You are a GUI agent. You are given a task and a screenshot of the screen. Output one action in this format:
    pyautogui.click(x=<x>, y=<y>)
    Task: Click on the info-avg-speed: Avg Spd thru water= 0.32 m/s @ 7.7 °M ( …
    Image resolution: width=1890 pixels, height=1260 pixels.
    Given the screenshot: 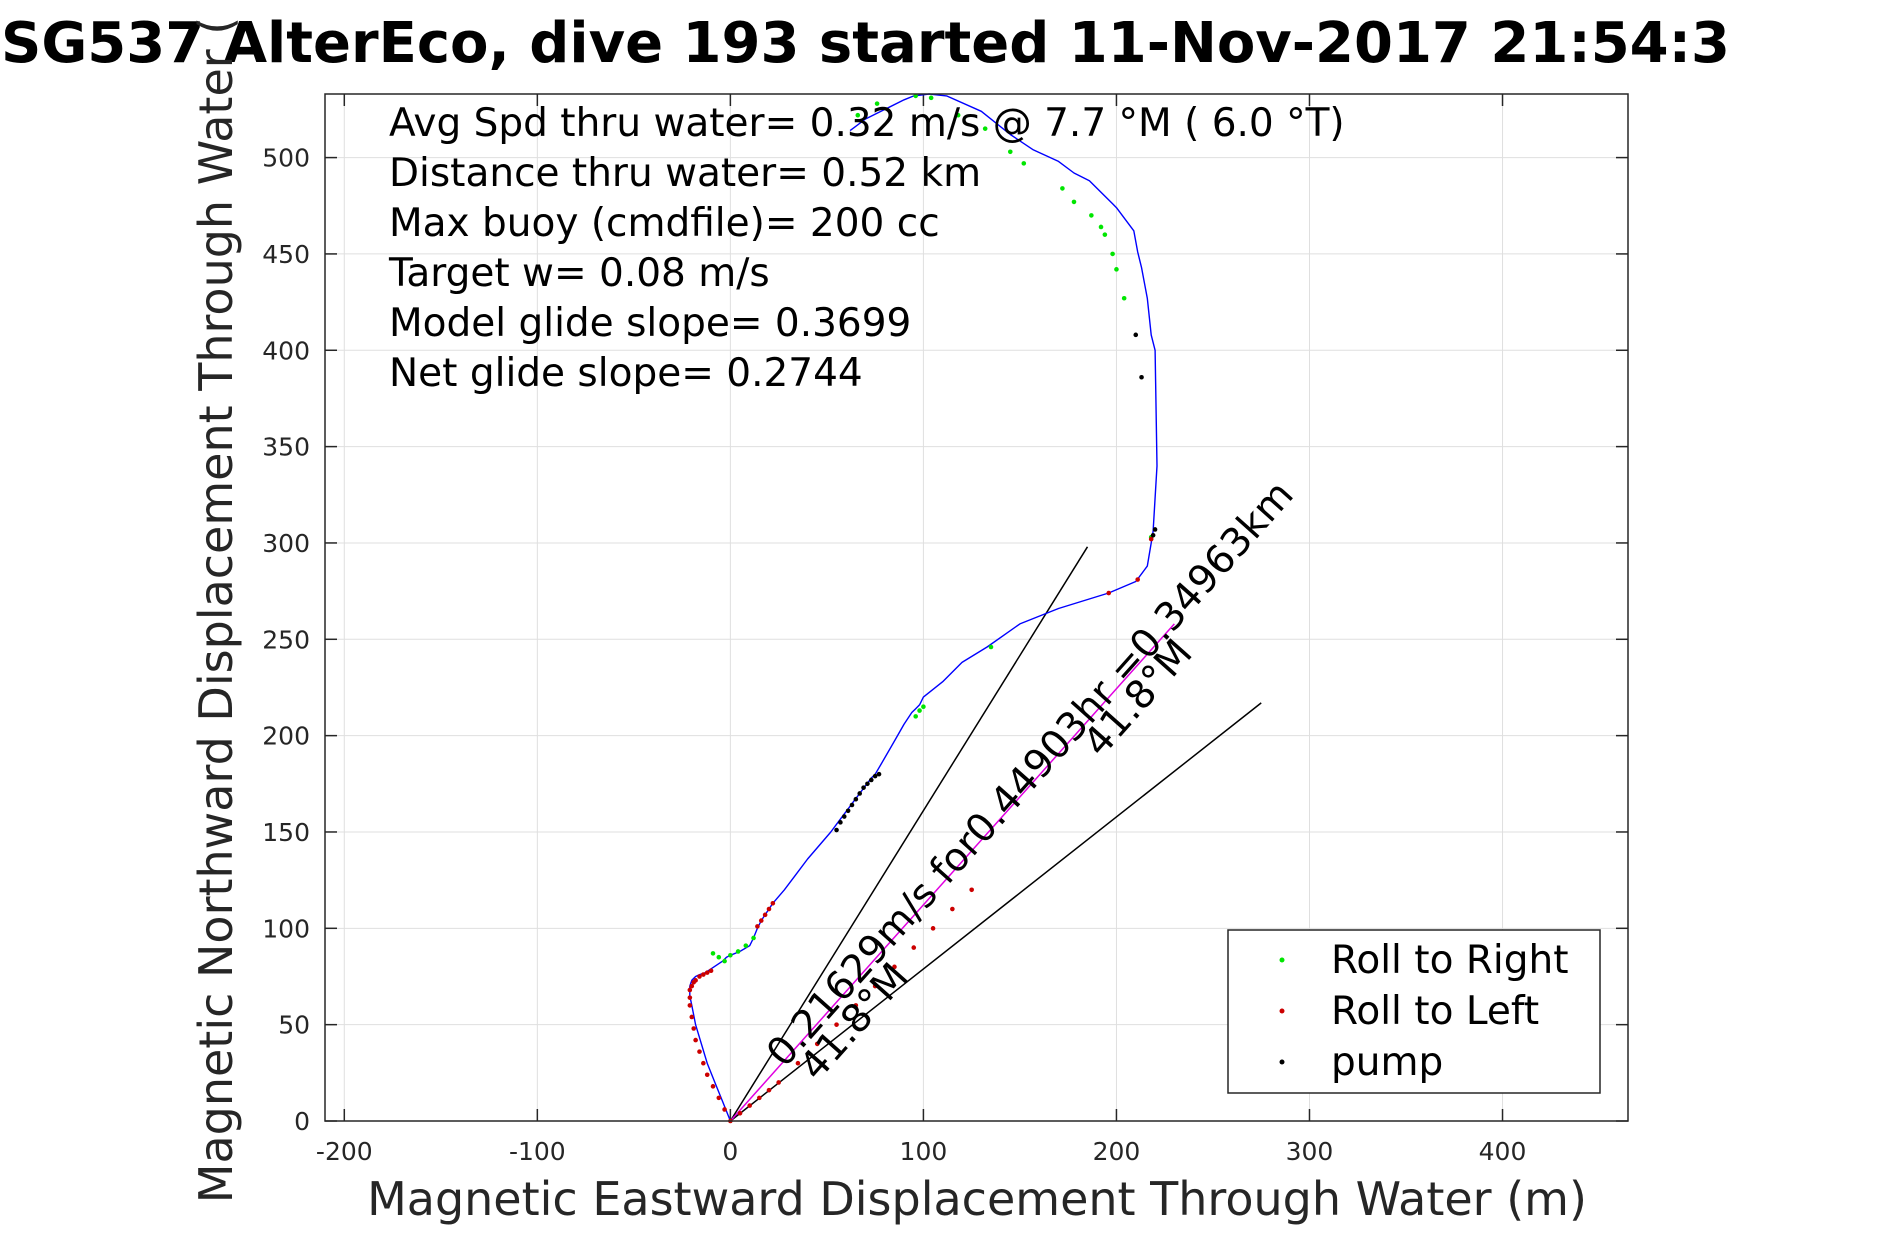 What is the action you would take?
    pyautogui.click(x=867, y=123)
    